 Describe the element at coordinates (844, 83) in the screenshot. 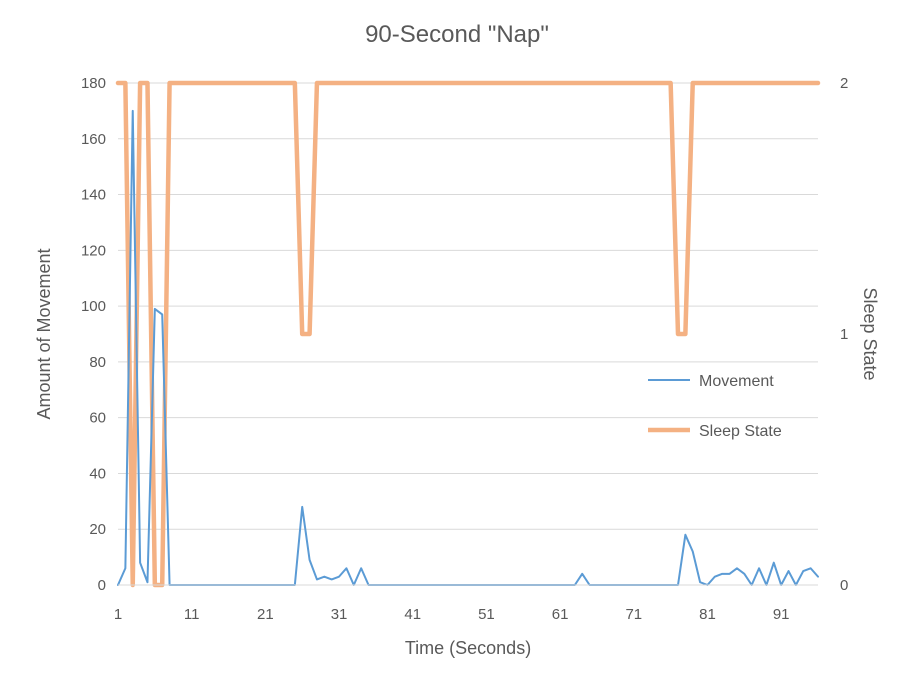

I see `y2-tick-label: 2` at that location.